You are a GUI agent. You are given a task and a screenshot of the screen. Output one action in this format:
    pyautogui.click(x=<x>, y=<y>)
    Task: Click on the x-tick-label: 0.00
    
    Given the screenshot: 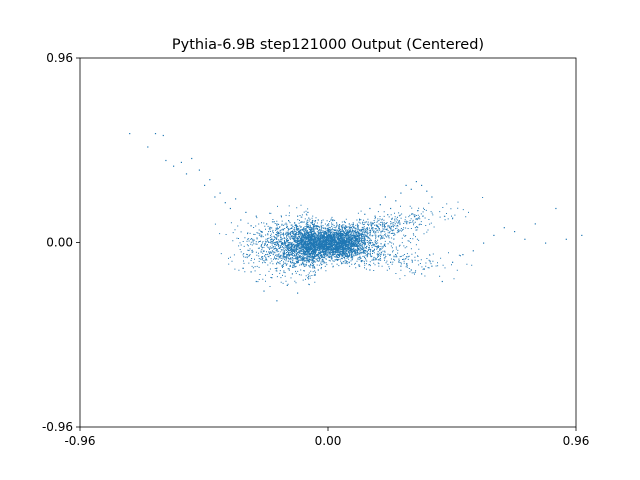 What is the action you would take?
    pyautogui.click(x=328, y=441)
    